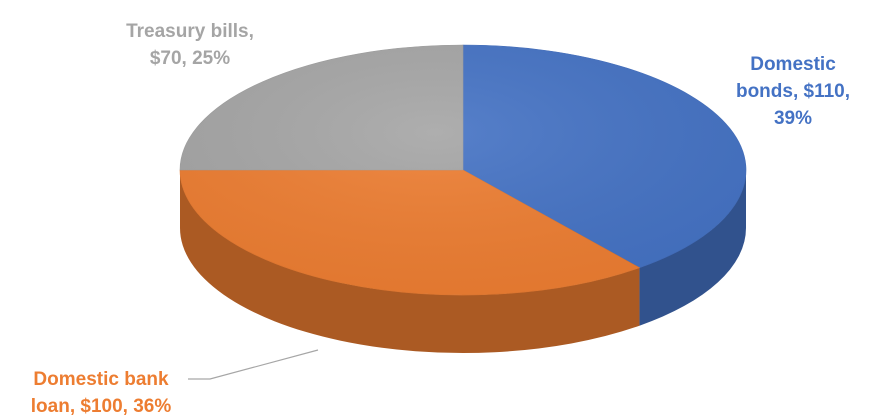 Image resolution: width=878 pixels, height=419 pixels. I want to click on data-label-treasury-bills: Treasury bills, $70, 25%, so click(190, 45).